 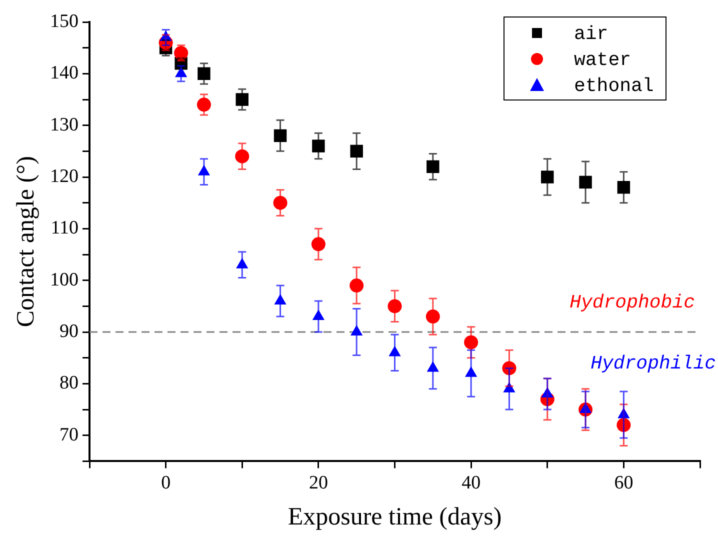 What do you see at coordinates (591, 34) in the screenshot?
I see `legend-label: air` at bounding box center [591, 34].